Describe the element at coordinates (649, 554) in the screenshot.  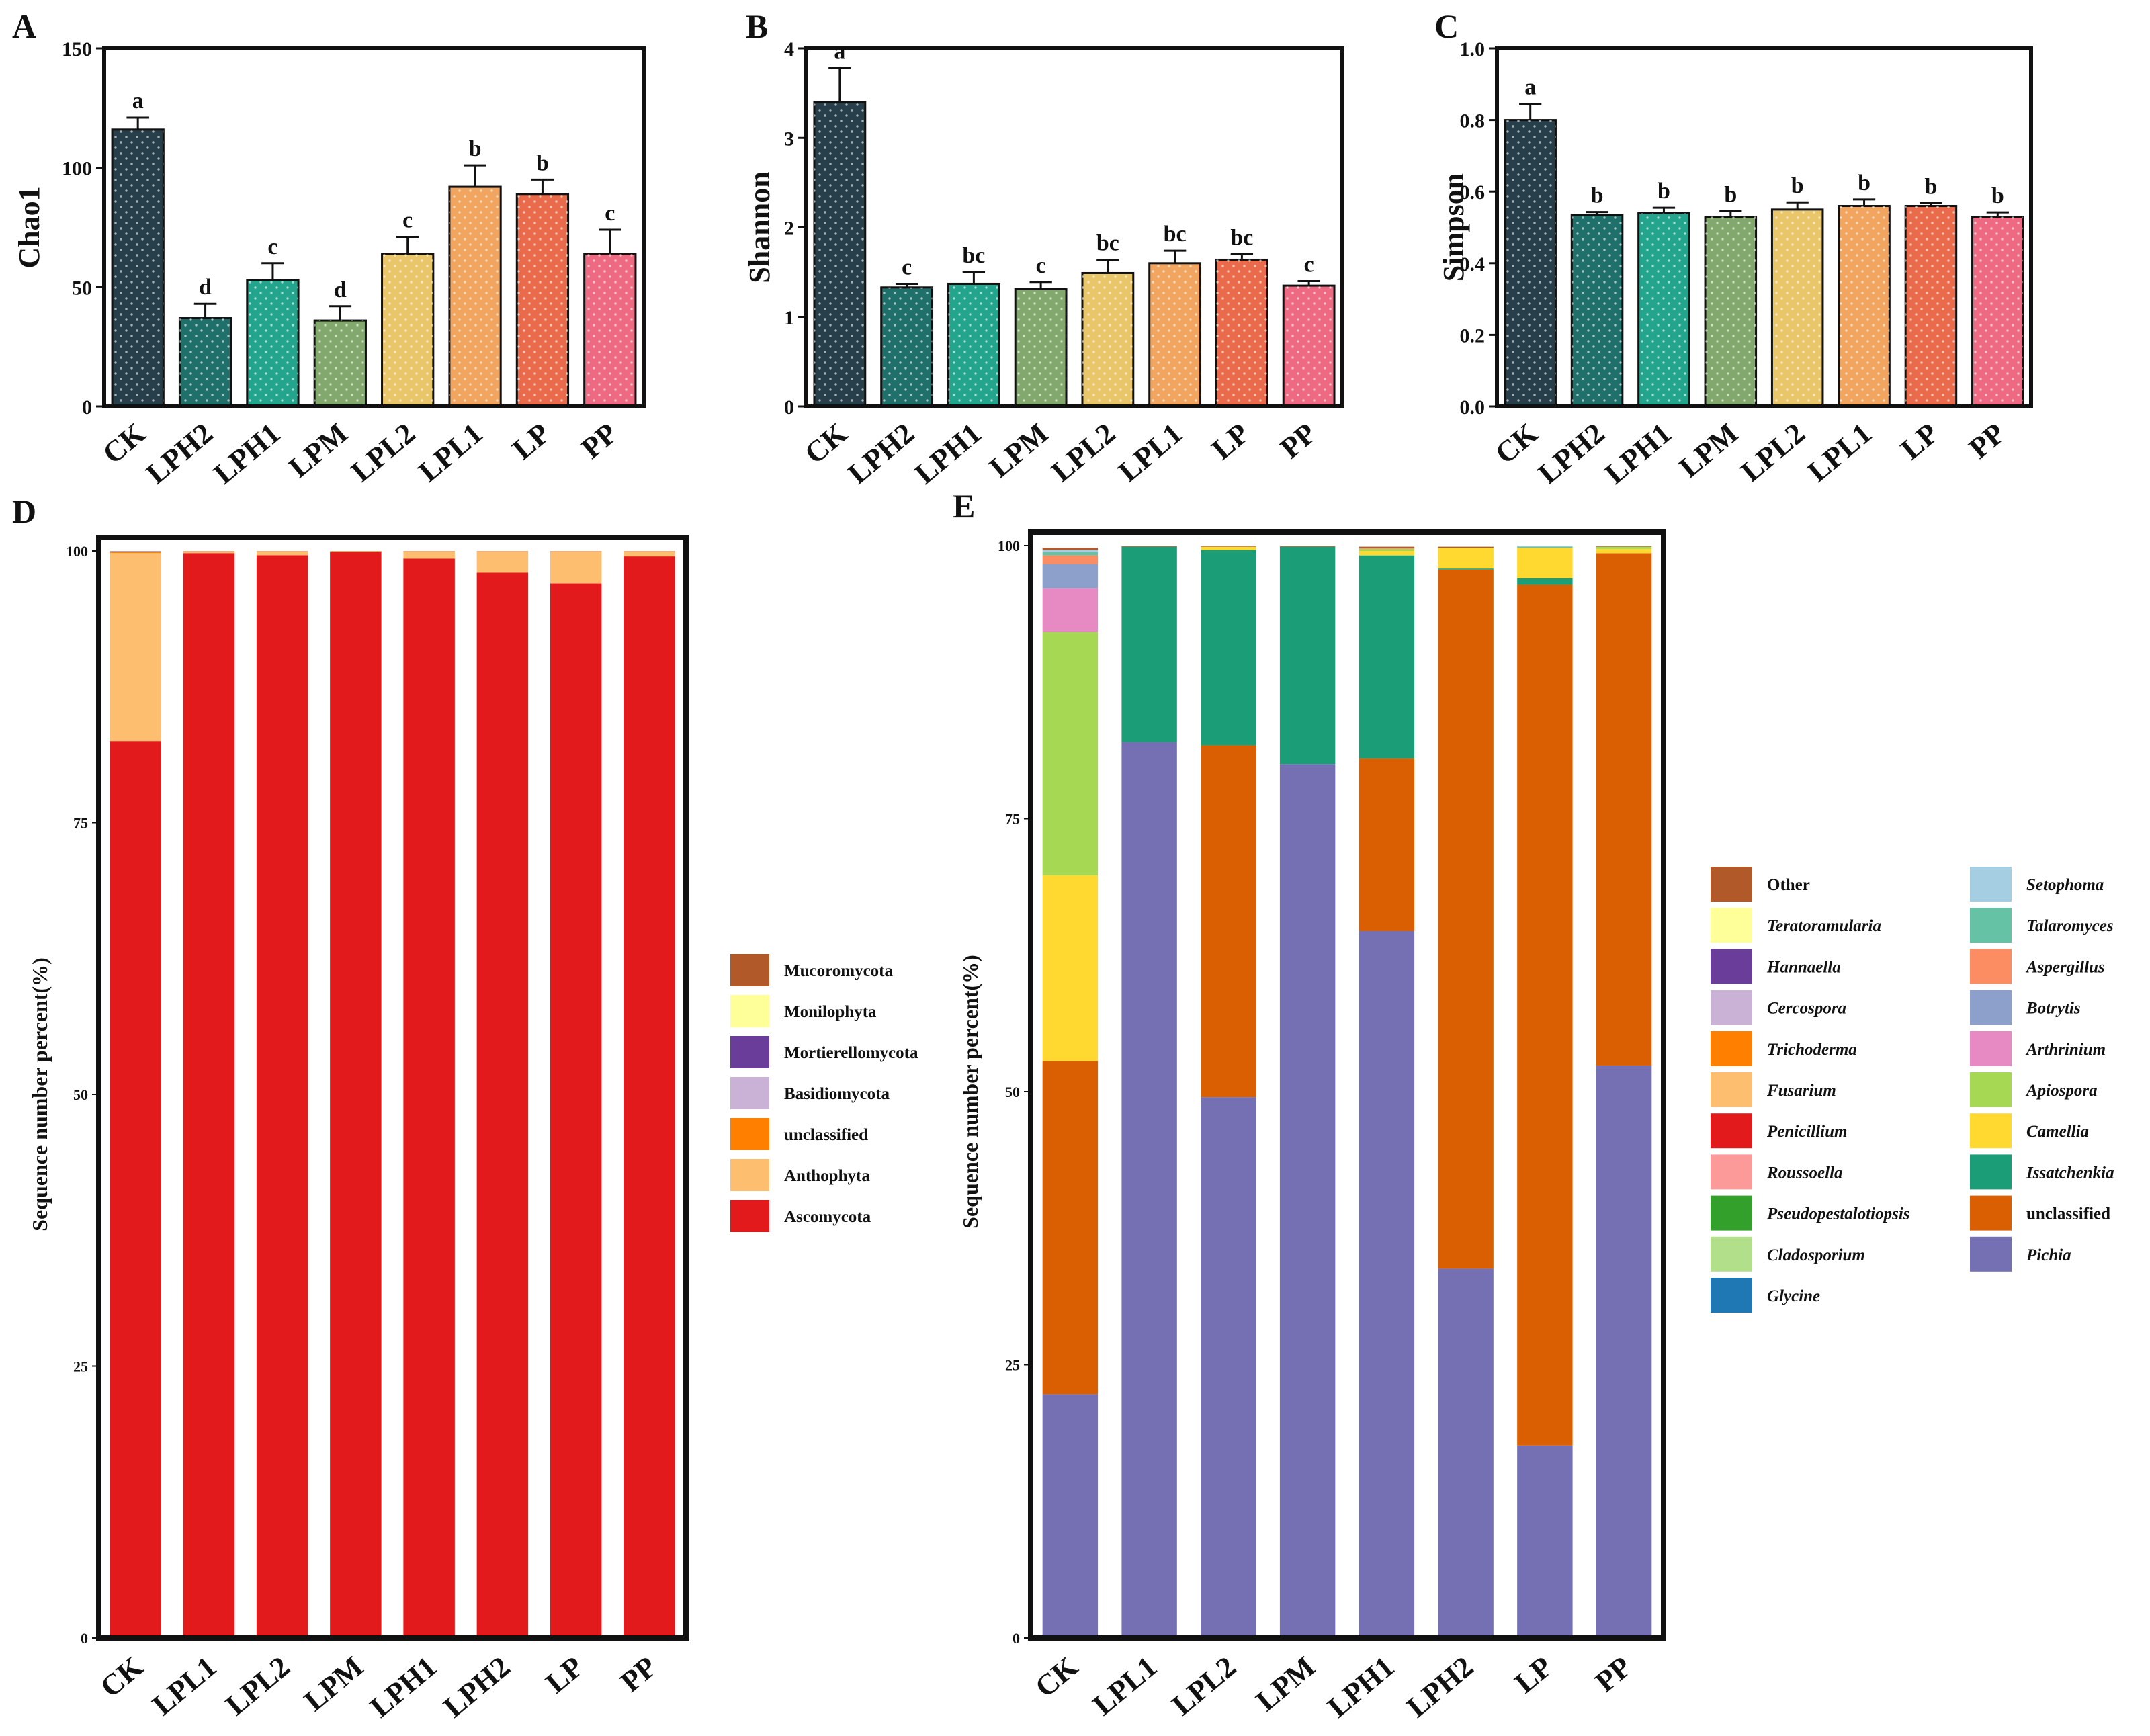
I see `stack-segment-anthophyta-pp` at that location.